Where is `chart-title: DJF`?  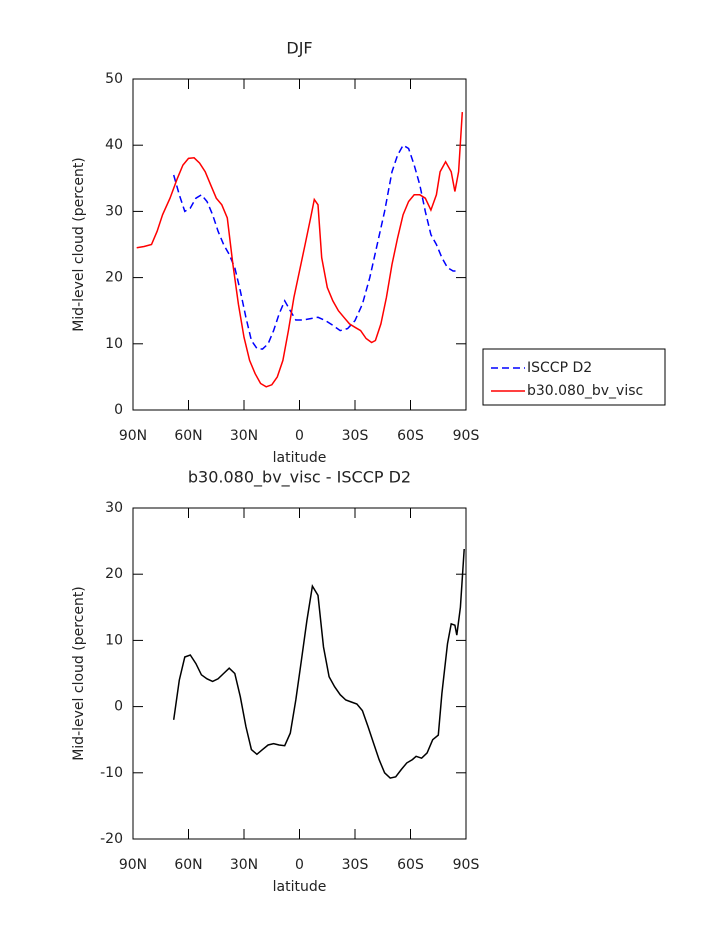 chart-title: DJF is located at coordinates (299, 48).